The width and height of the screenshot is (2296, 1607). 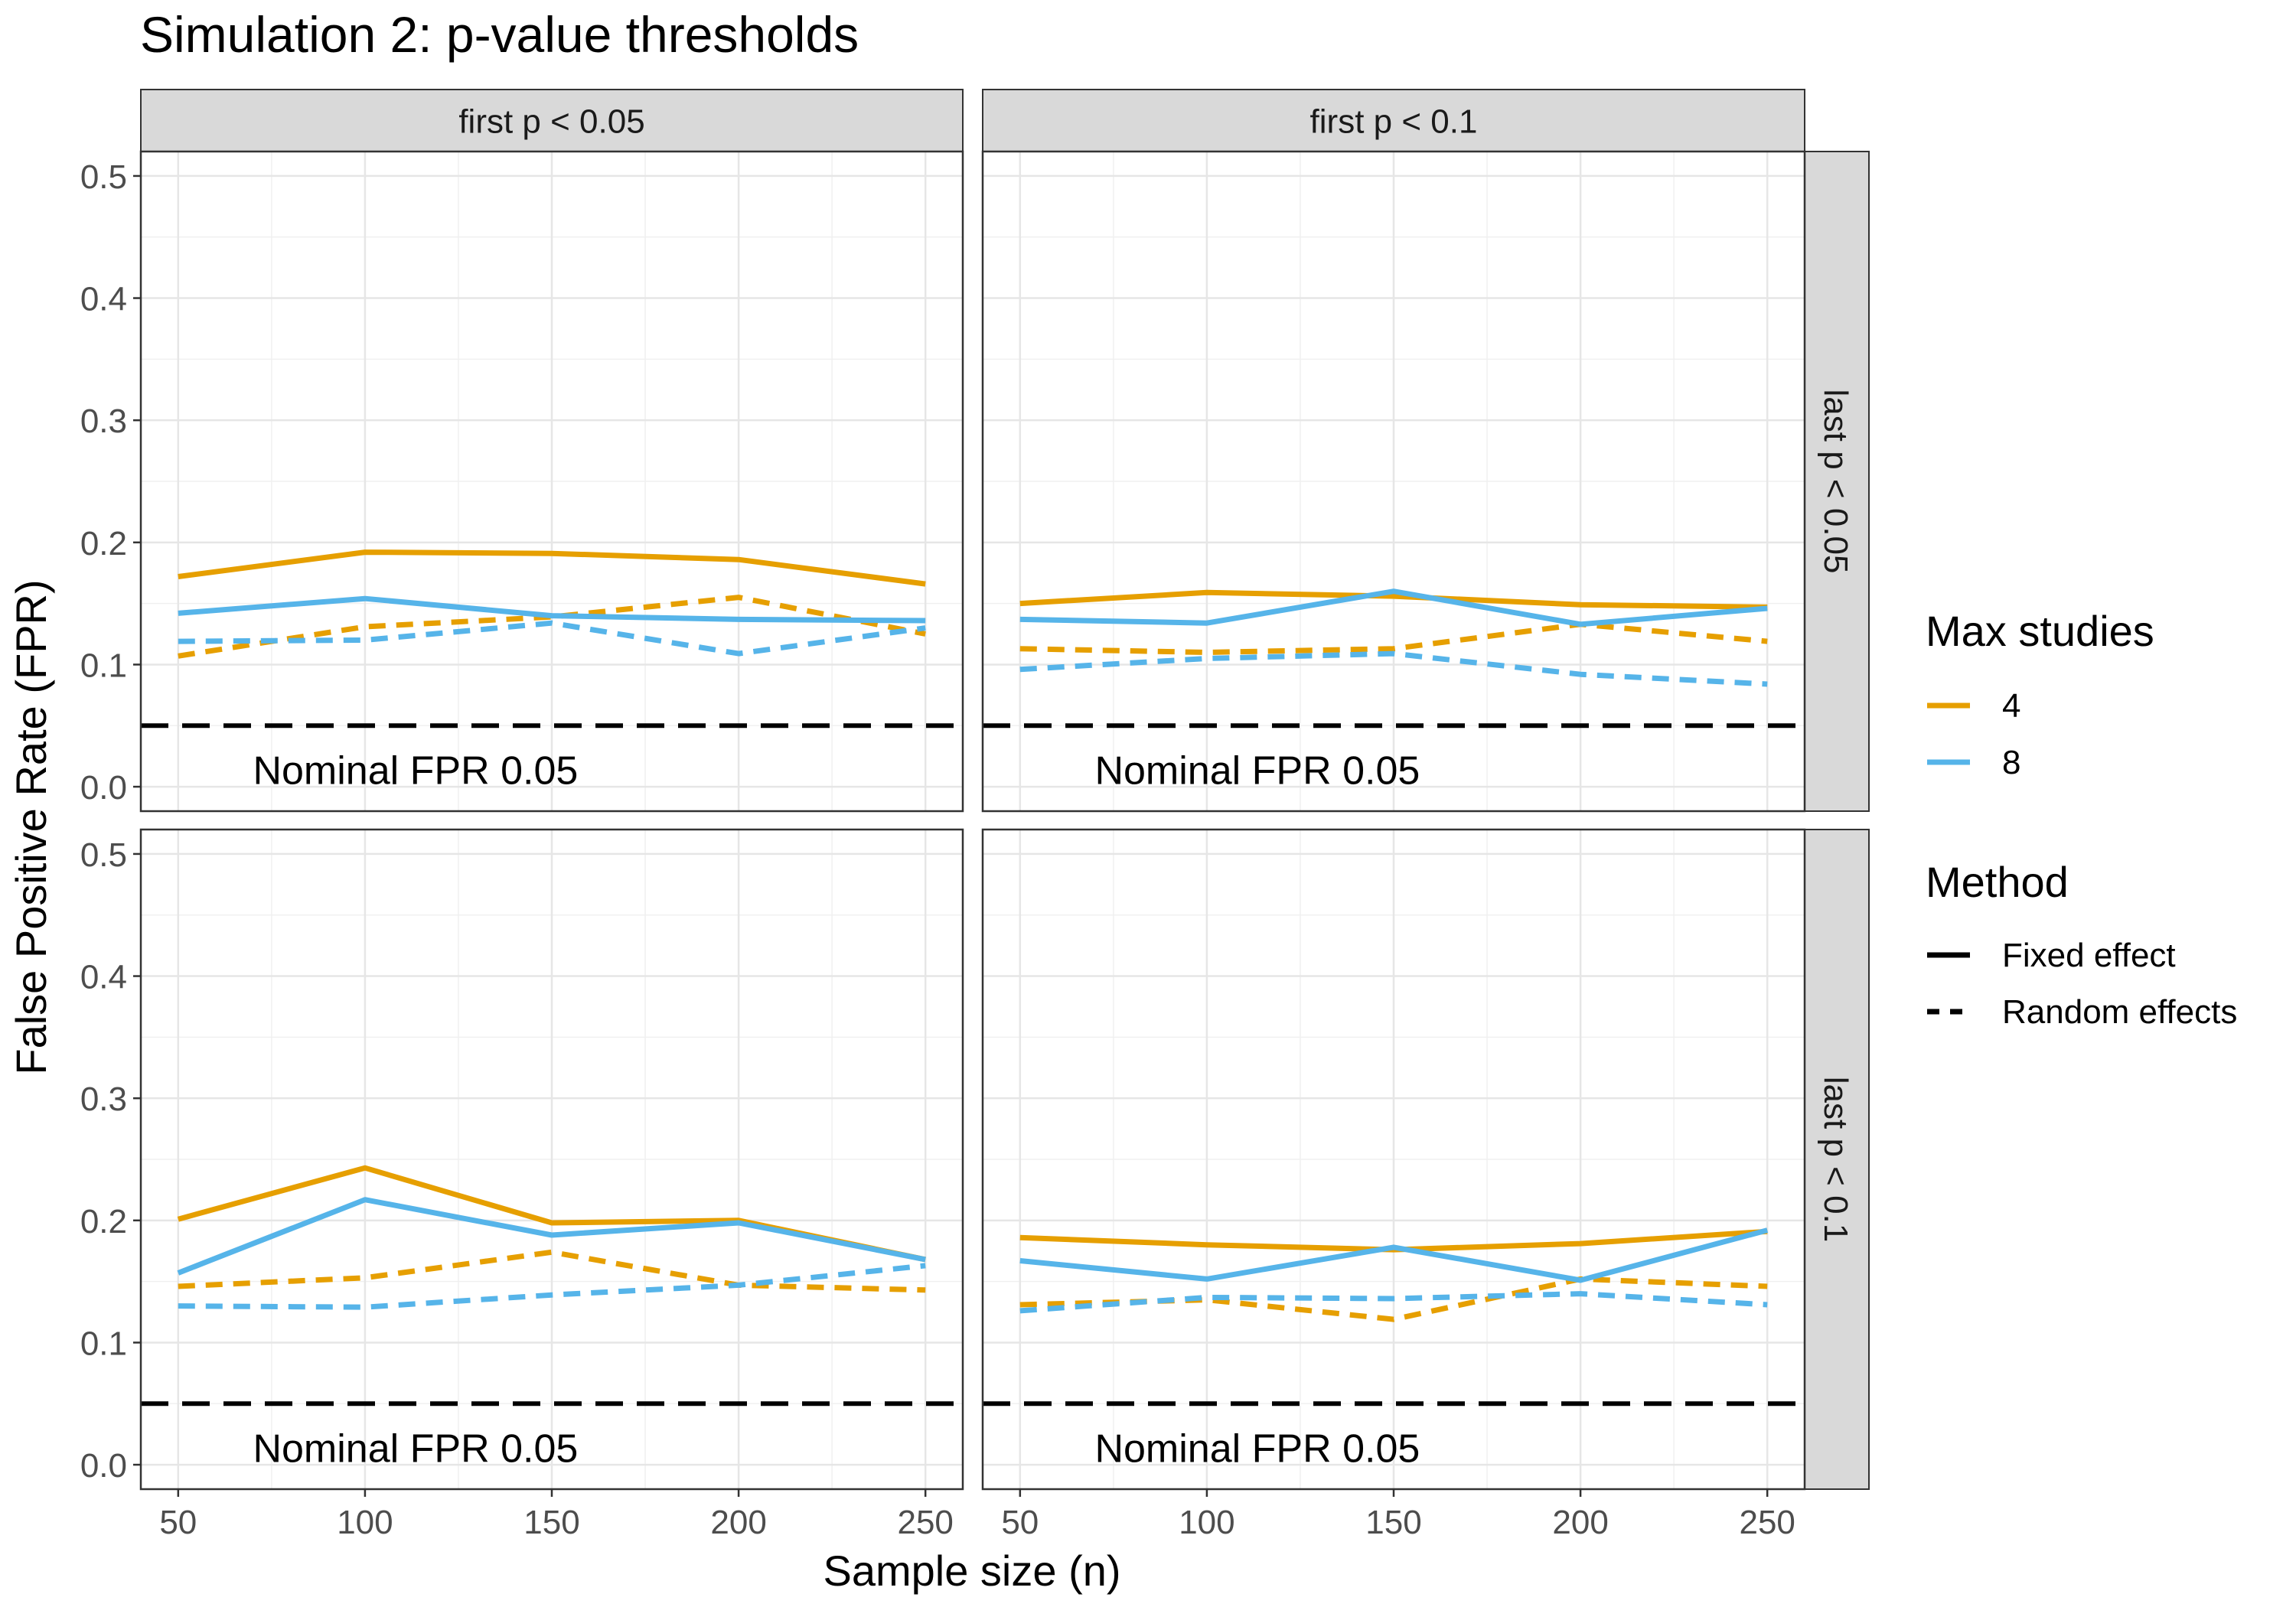 I want to click on row-strip: last p < 0.1, so click(x=1837, y=1159).